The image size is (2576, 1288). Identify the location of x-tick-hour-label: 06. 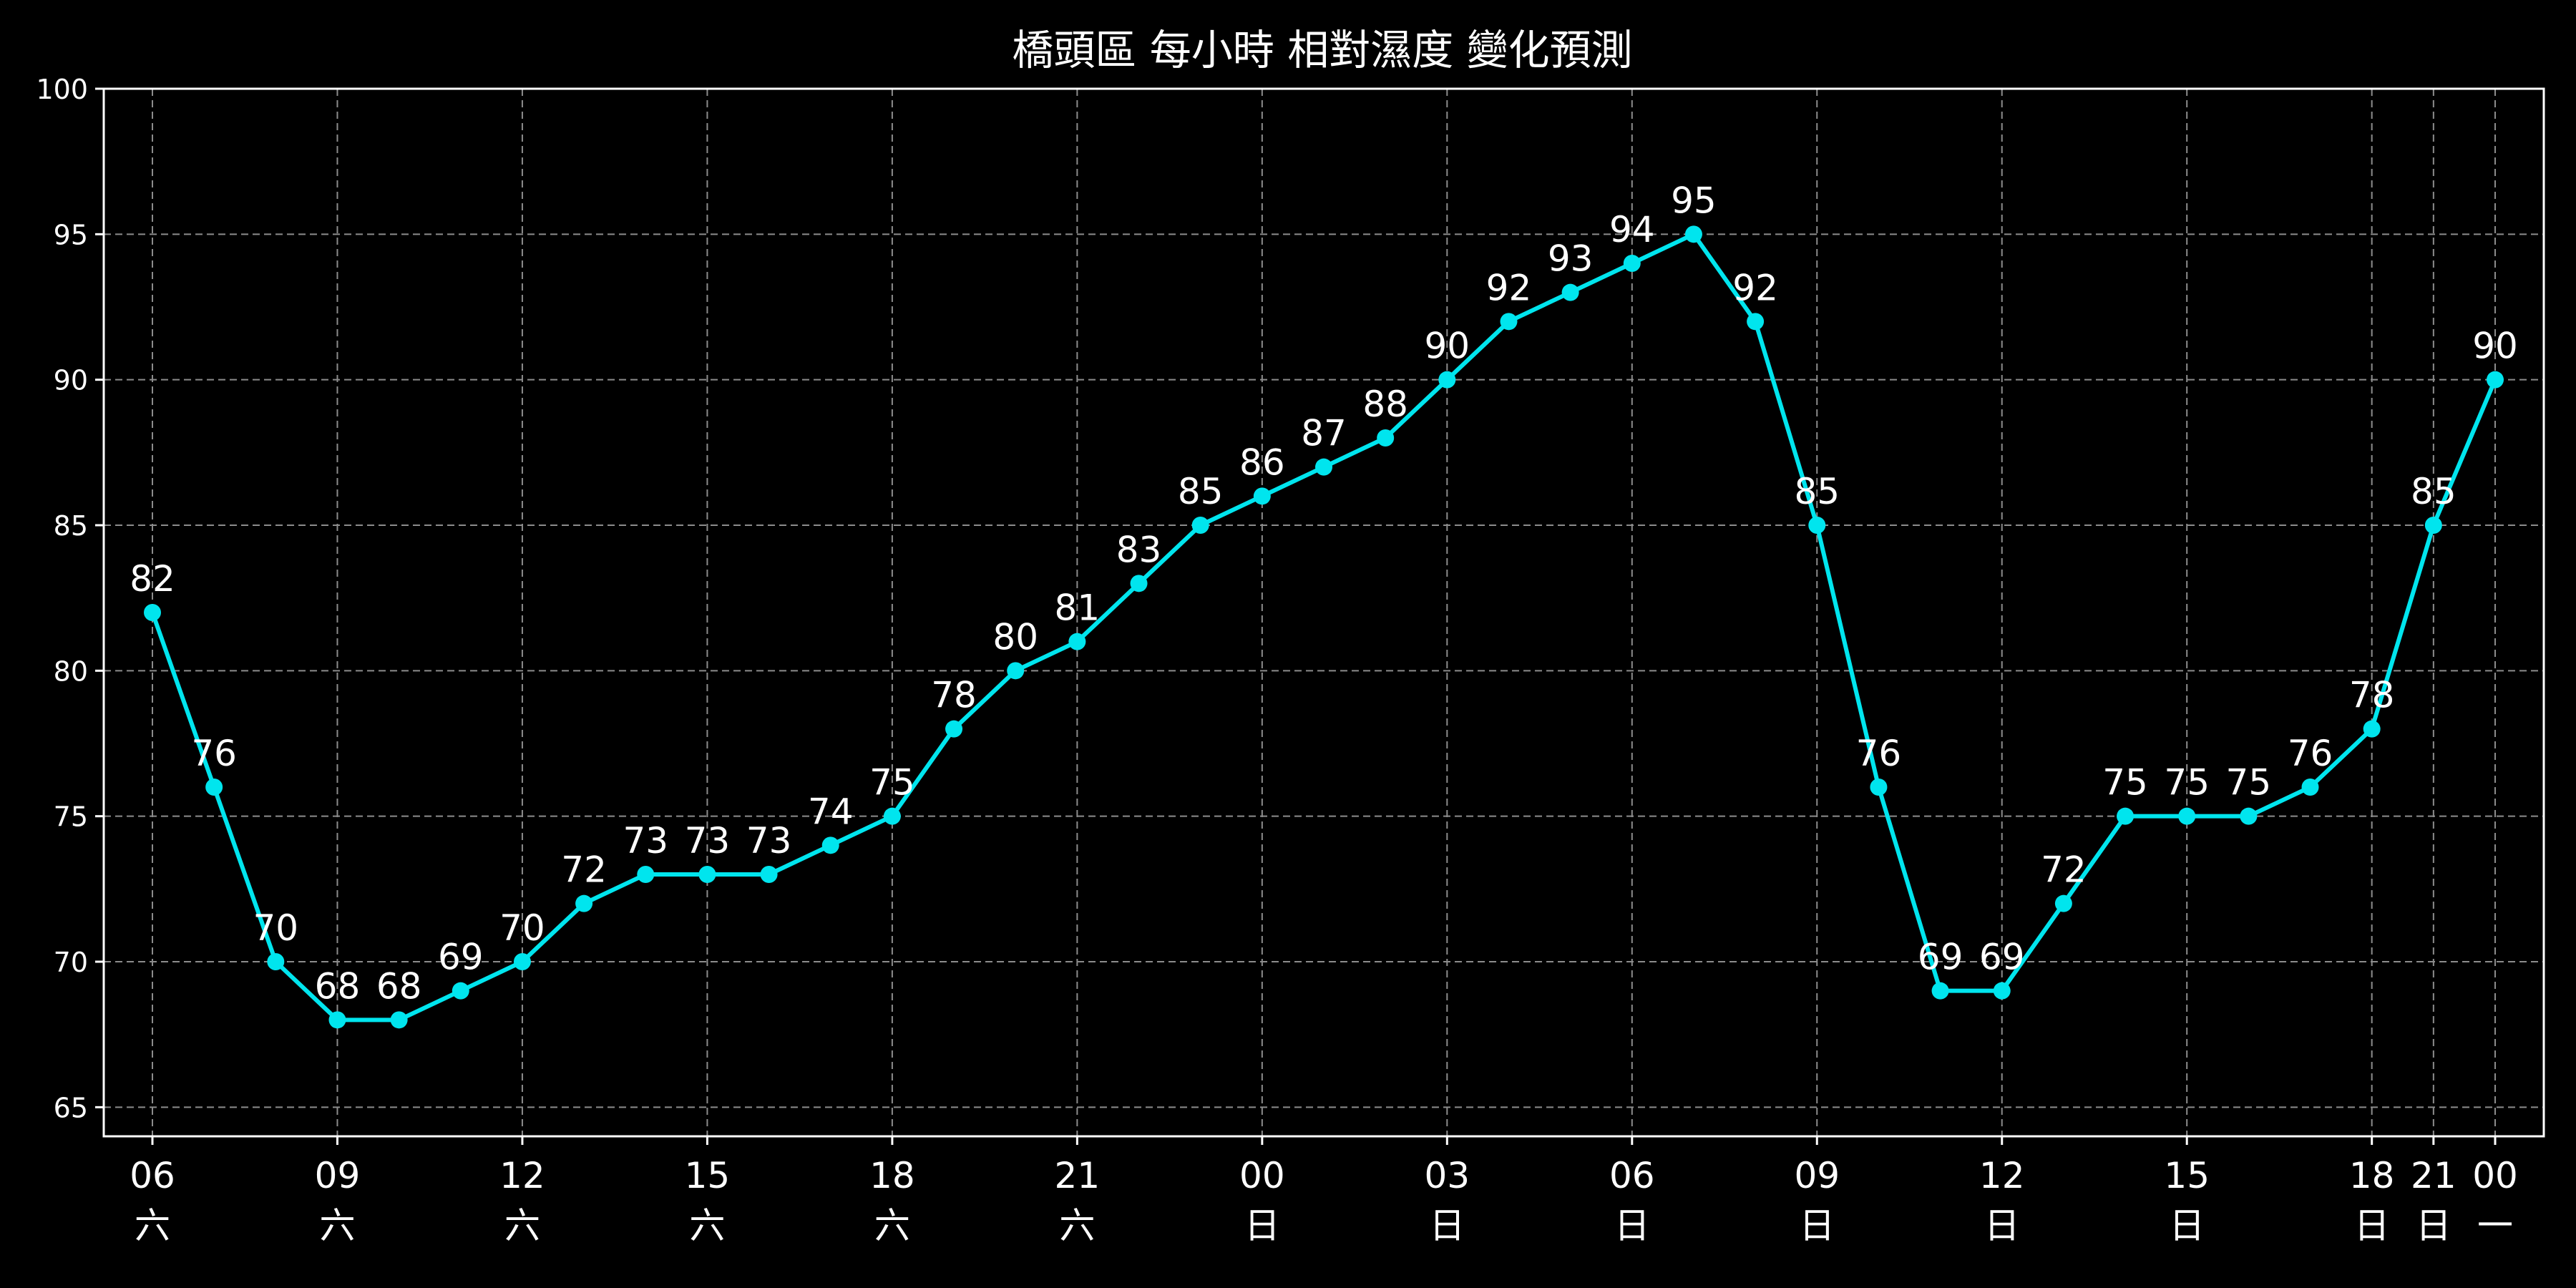
(1632, 1175).